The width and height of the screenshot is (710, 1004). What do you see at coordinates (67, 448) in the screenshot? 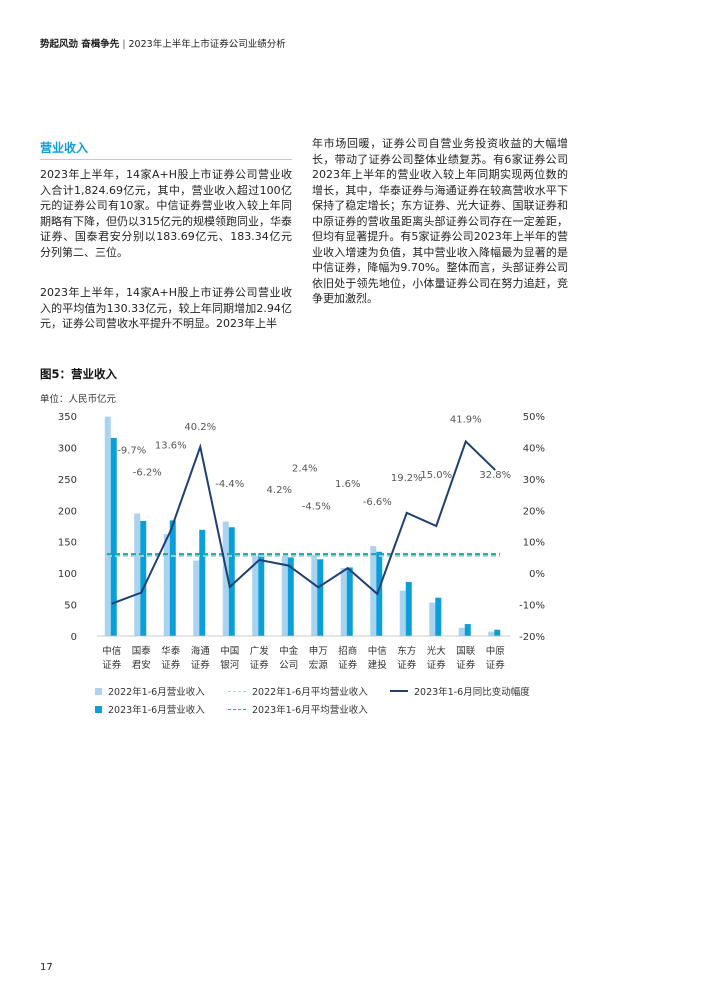
I see `y-left-tick-label: 300` at bounding box center [67, 448].